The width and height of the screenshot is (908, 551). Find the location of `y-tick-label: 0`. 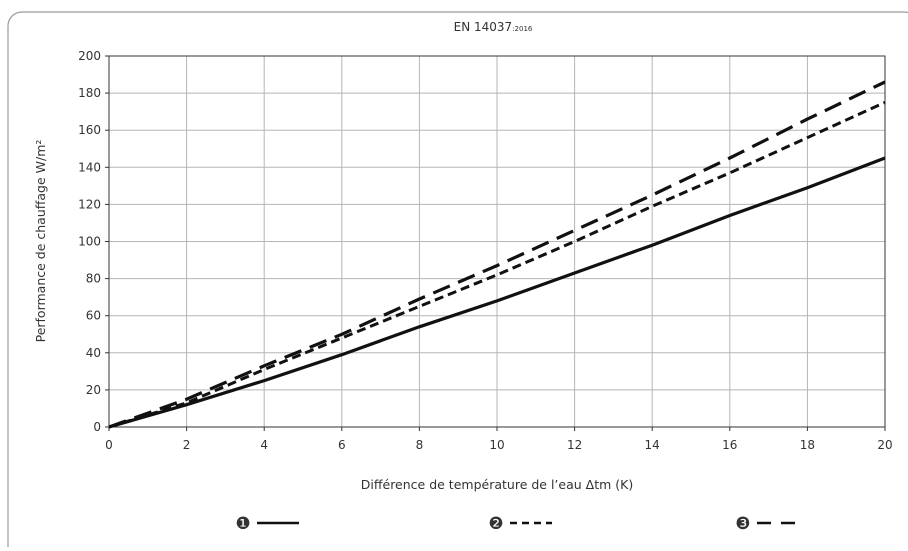

y-tick-label: 0 is located at coordinates (97, 427).